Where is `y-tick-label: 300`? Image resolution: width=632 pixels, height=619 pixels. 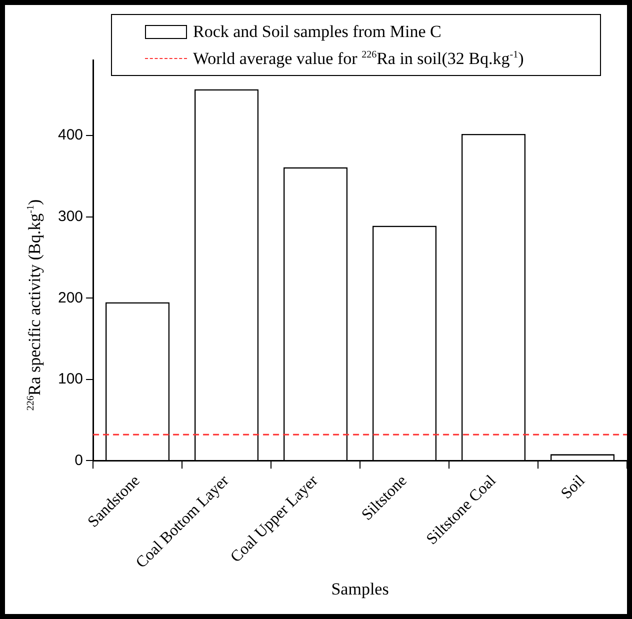 y-tick-label: 300 is located at coordinates (71, 216).